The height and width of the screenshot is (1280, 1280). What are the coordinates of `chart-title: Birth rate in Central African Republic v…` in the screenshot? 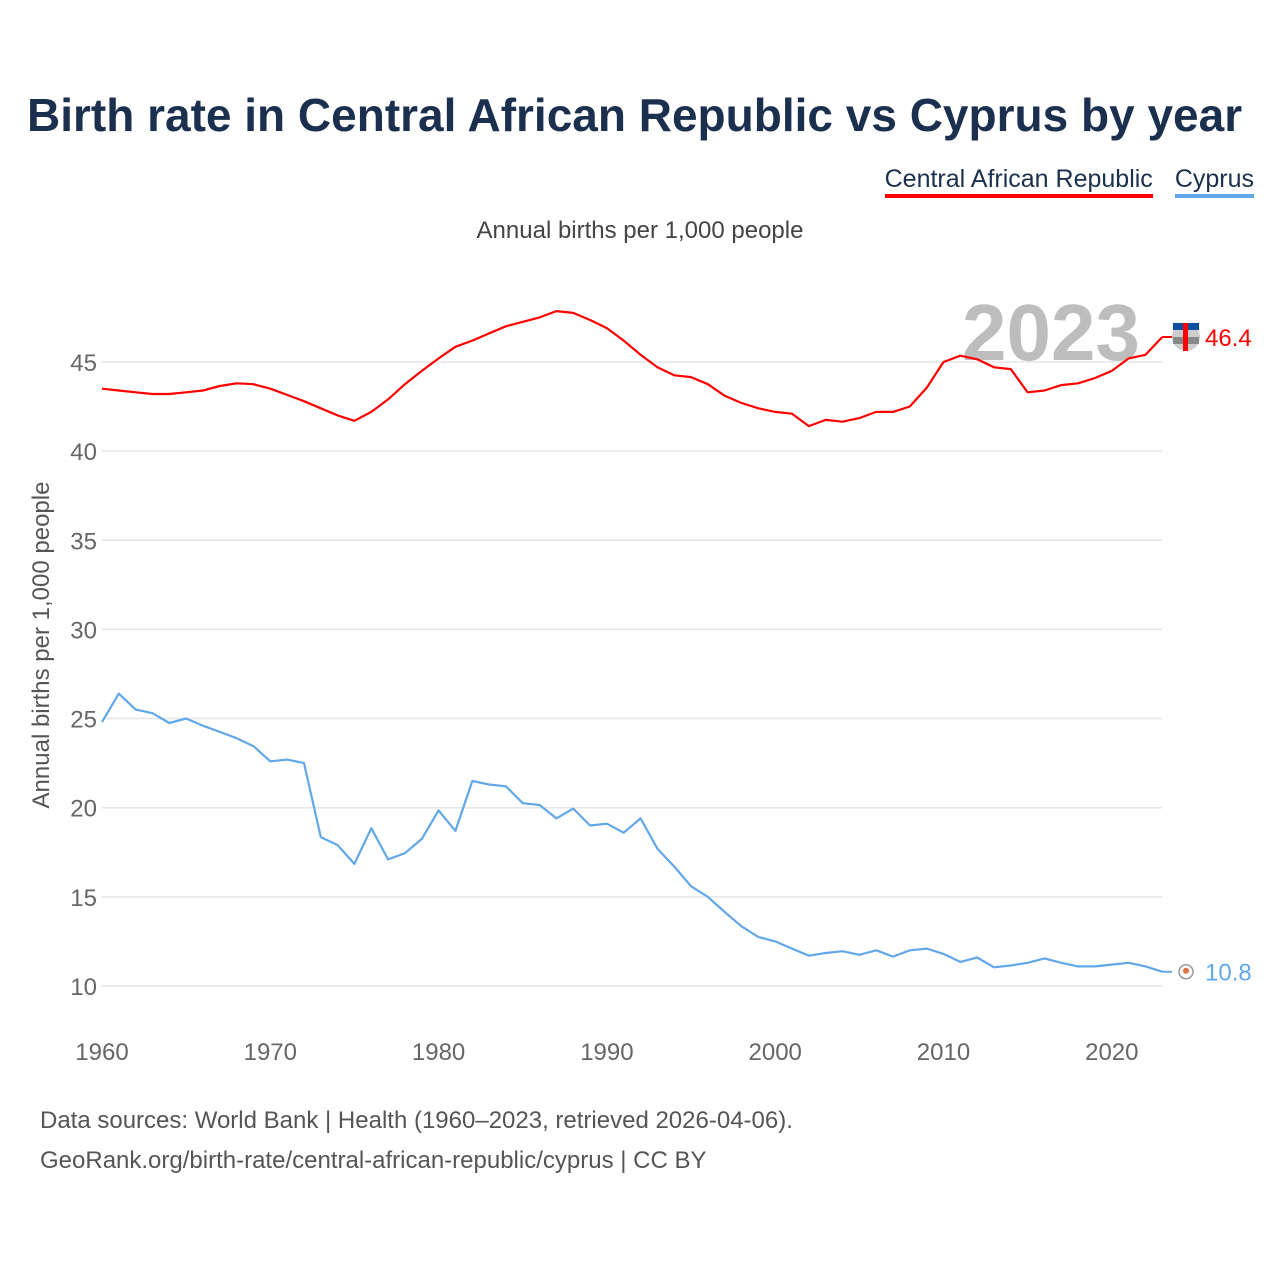 It's located at (635, 115).